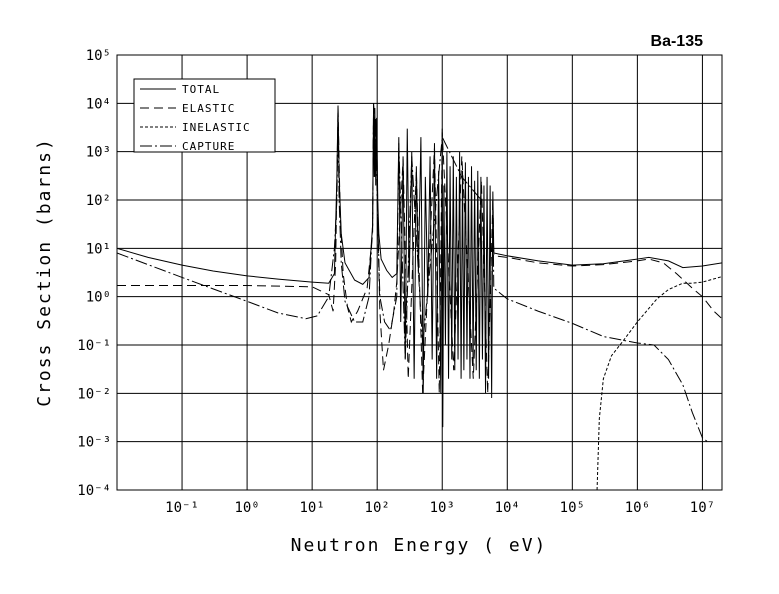 Image resolution: width=779 pixels, height=594 pixels. What do you see at coordinates (98, 298) in the screenshot?
I see `y-tick-label: 10⁰` at bounding box center [98, 298].